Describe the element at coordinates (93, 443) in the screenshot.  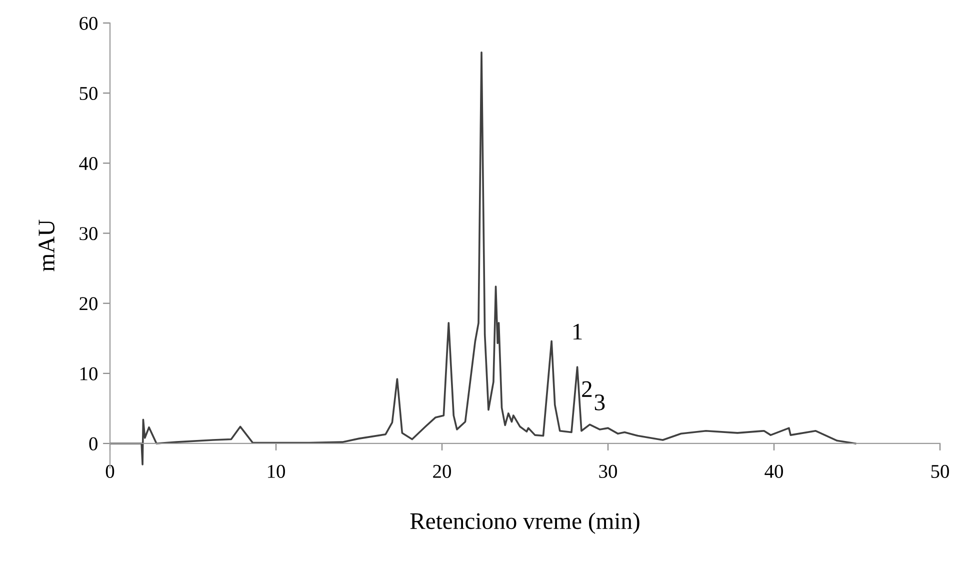
I see `y-tick-label: 0` at that location.